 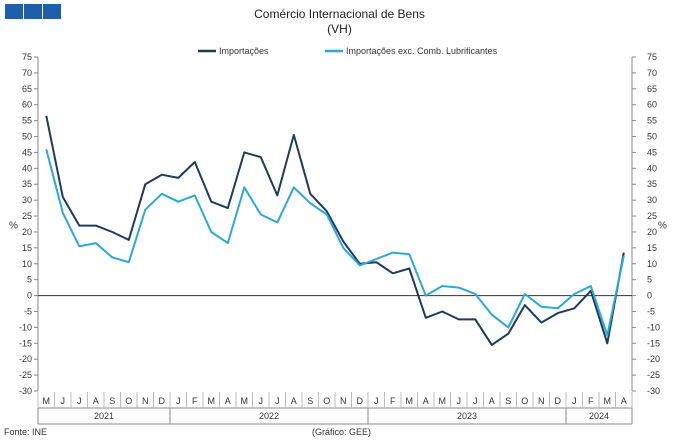 What do you see at coordinates (26, 432) in the screenshot?
I see `source-note: Fonte: INE` at bounding box center [26, 432].